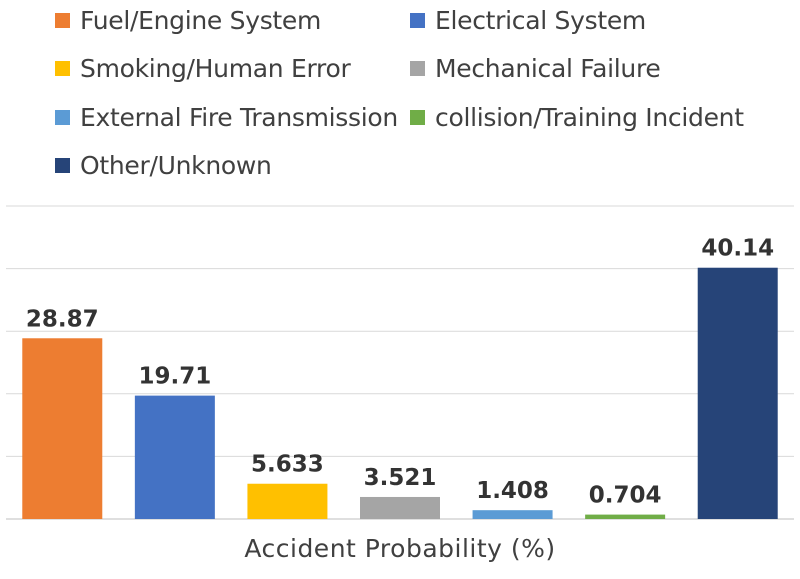  I want to click on data-label: 3.521, so click(400, 478).